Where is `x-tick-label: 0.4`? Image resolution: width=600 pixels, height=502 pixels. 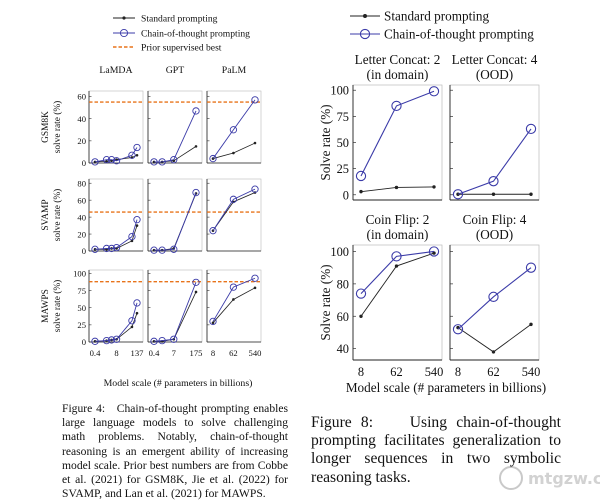
x-tick-label: 0.4 is located at coordinates (95, 353).